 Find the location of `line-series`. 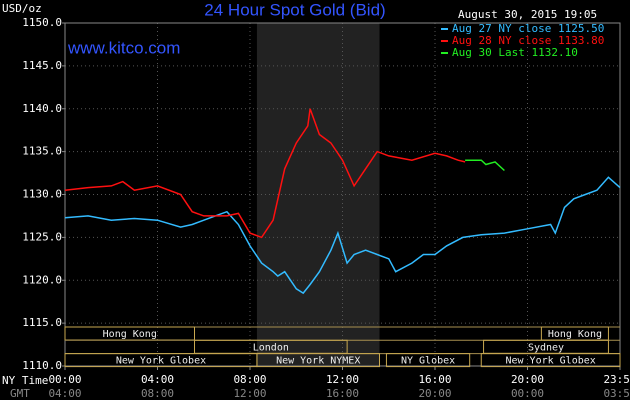

line-series is located at coordinates (485, 165).